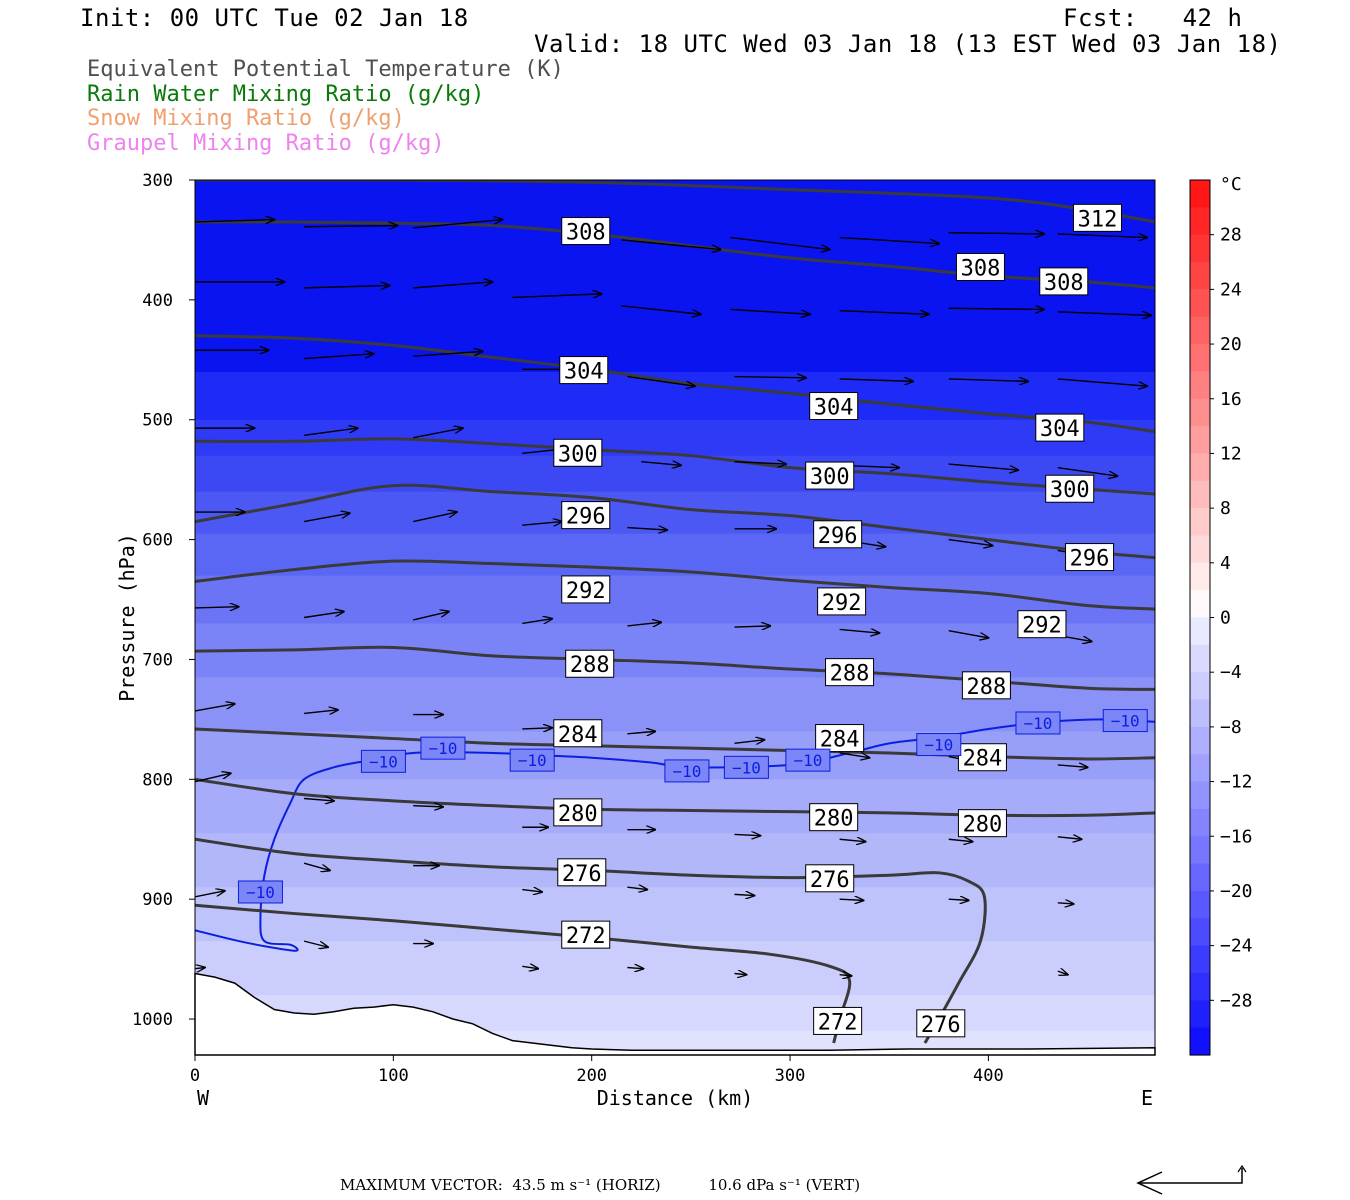 Image resolution: width=1350 pixels, height=1200 pixels. Describe the element at coordinates (578, 454) in the screenshot. I see `theta-e-label: 300` at that location.